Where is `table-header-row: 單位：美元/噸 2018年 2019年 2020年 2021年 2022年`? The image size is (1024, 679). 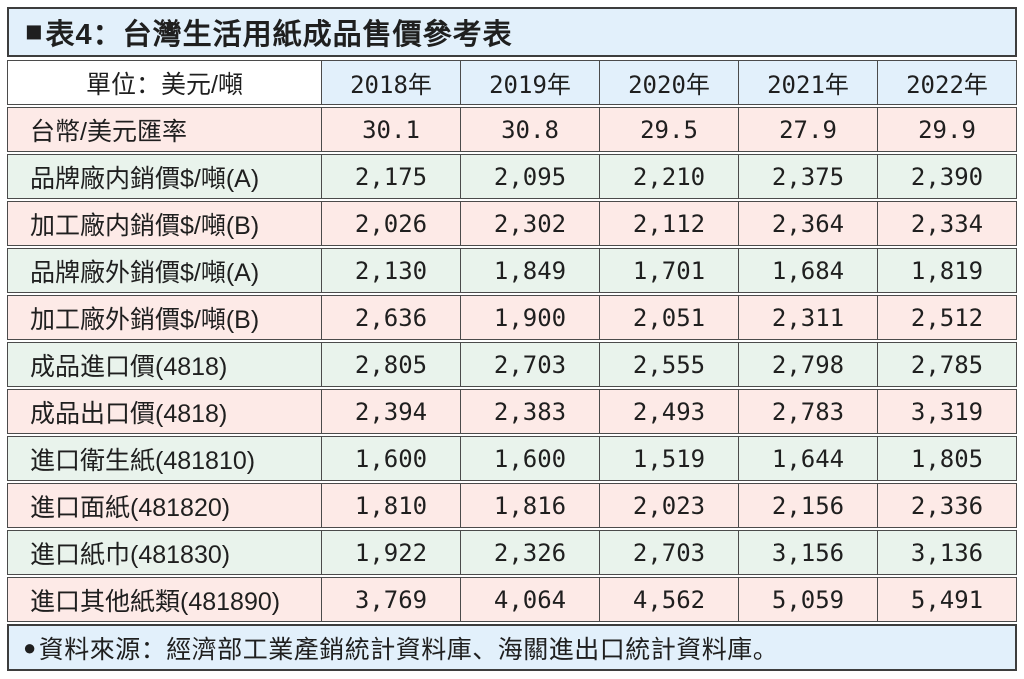
table-header-row: 單位：美元/噸 2018年 2019年 2020年 2021年 2022年 is located at coordinates (512, 82).